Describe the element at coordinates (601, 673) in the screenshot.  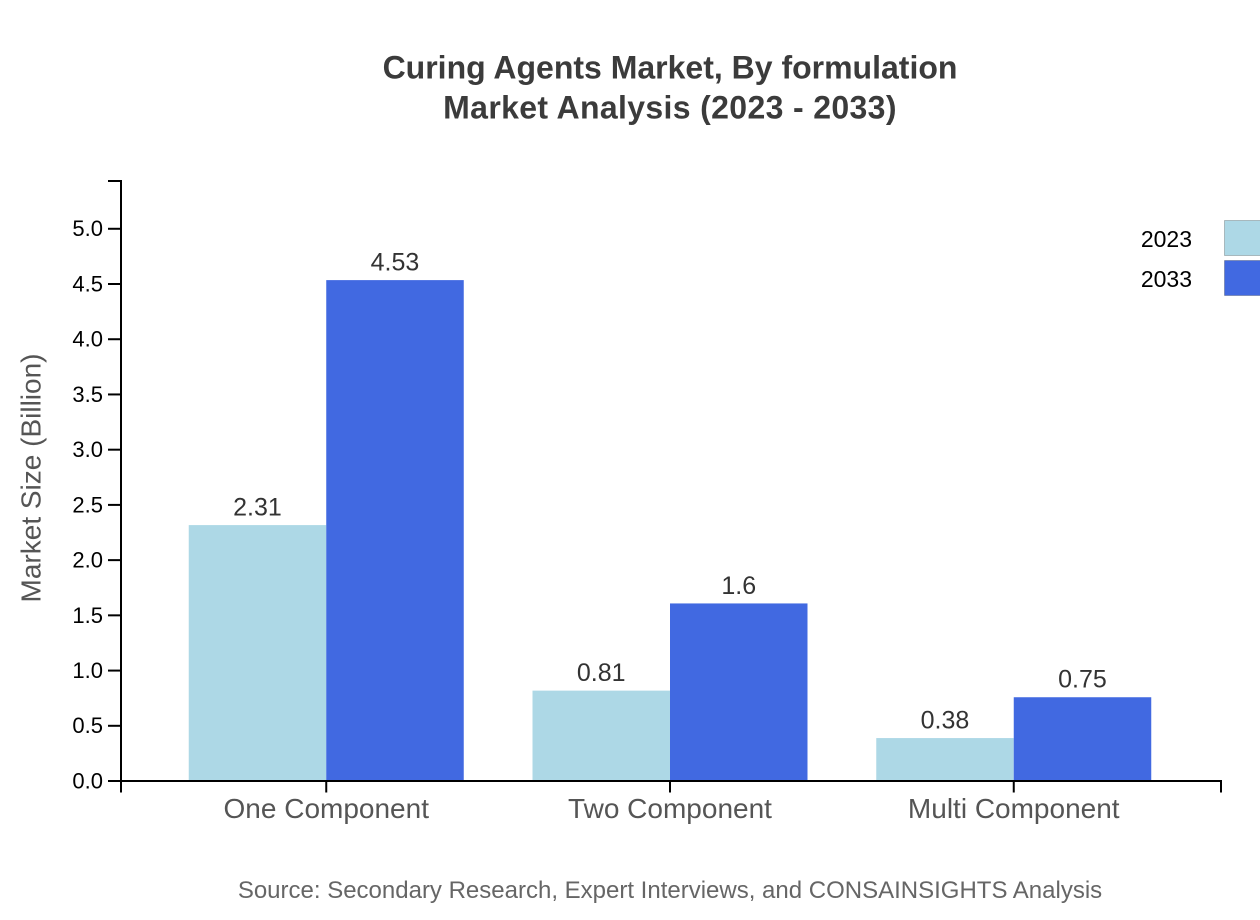
I see `svg-text: 0.81` at that location.